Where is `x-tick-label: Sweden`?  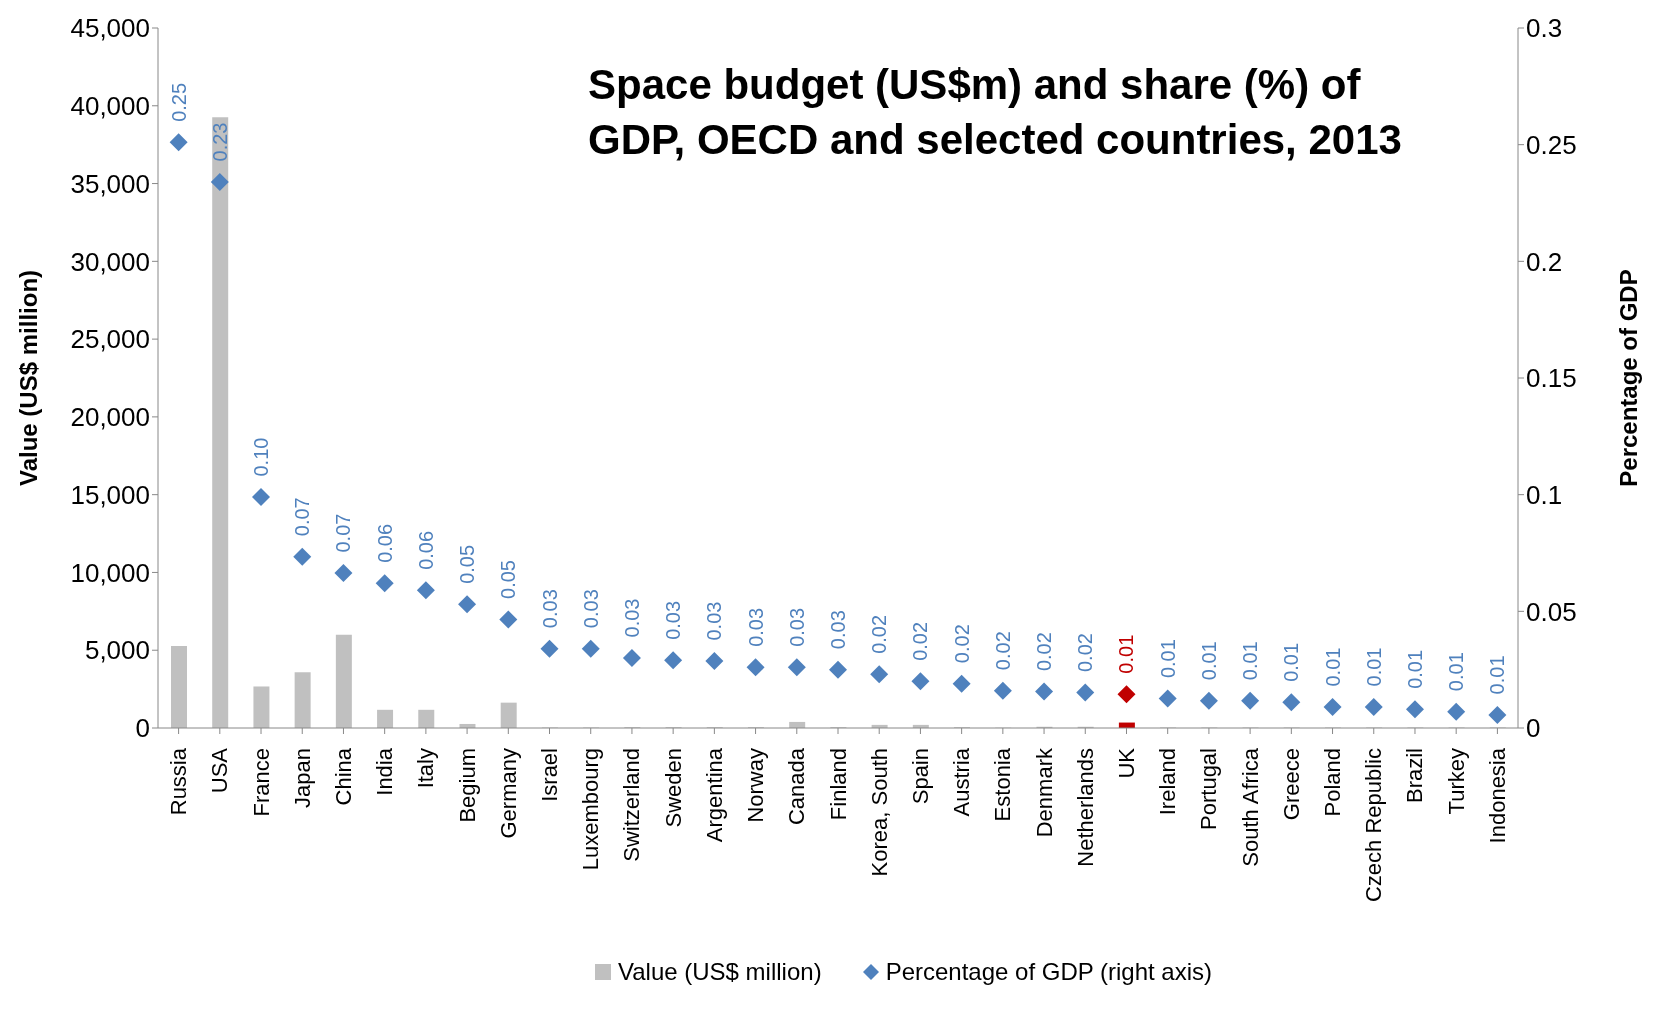
x-tick-label: Sweden is located at coordinates (673, 788).